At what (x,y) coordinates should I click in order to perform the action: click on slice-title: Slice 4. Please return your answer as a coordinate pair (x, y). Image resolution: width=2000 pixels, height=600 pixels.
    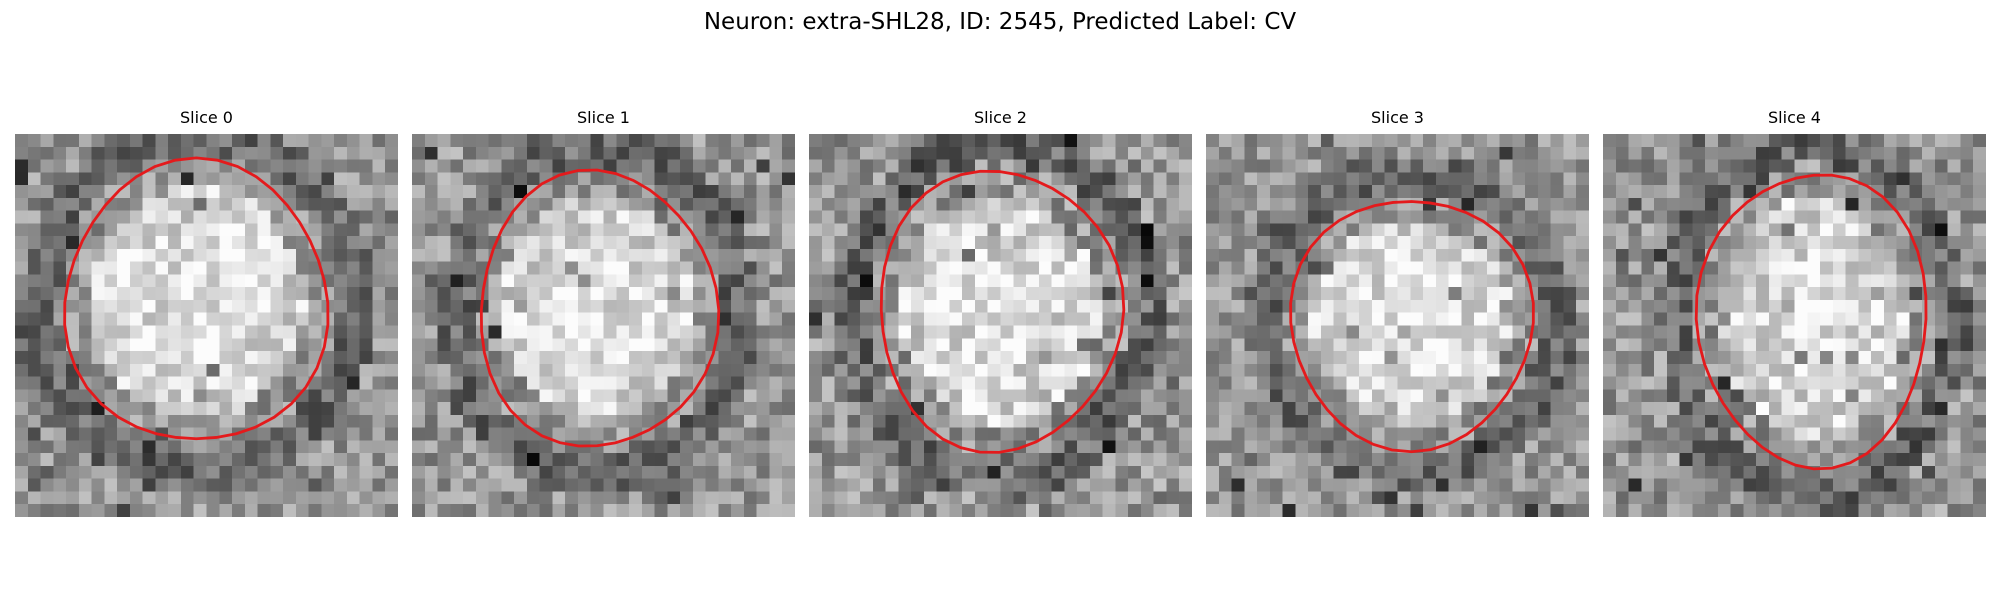
    Looking at the image, I should click on (1794, 117).